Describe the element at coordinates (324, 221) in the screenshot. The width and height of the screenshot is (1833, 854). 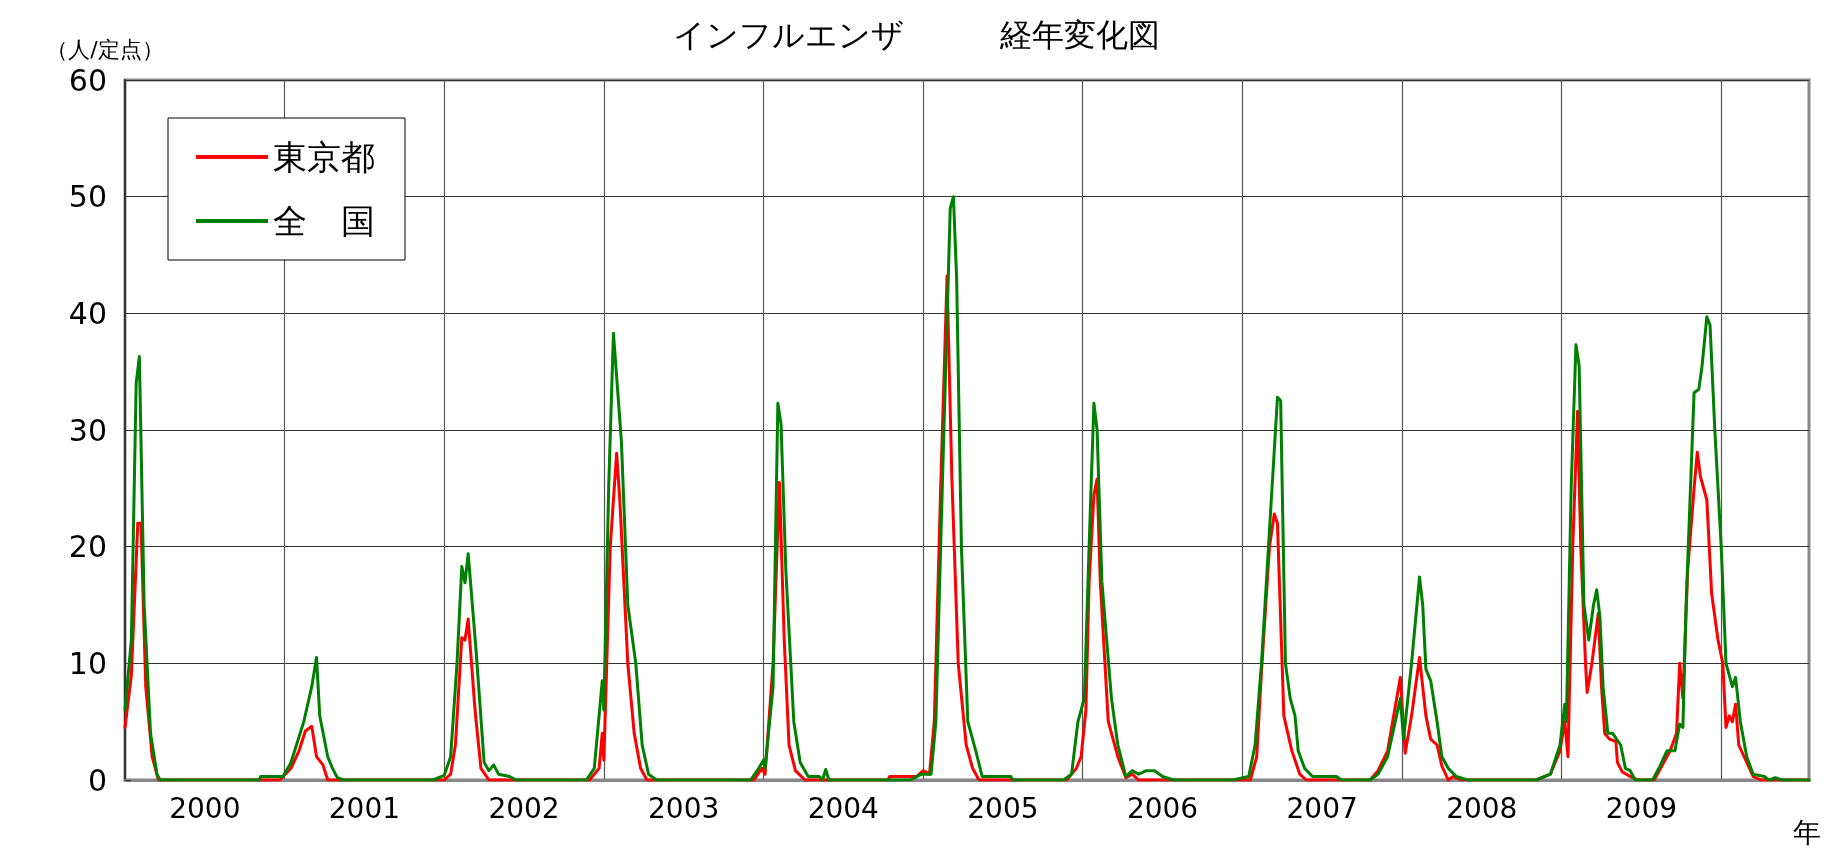
I see `legend-label: 全 国` at that location.